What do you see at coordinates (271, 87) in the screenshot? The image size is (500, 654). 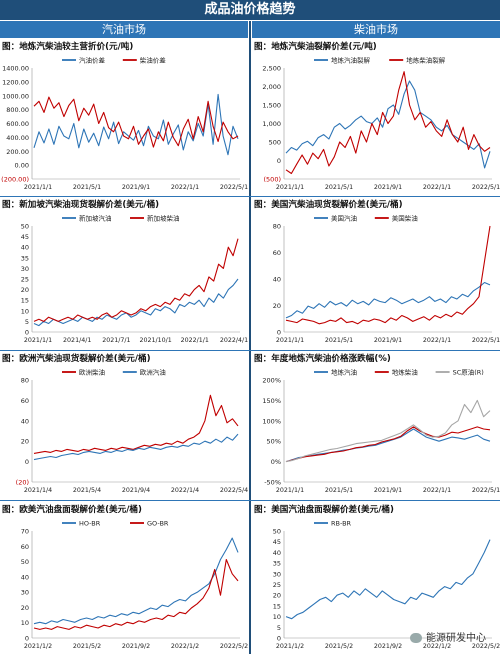 I see `y-tick-label: 2,000` at bounding box center [271, 87].